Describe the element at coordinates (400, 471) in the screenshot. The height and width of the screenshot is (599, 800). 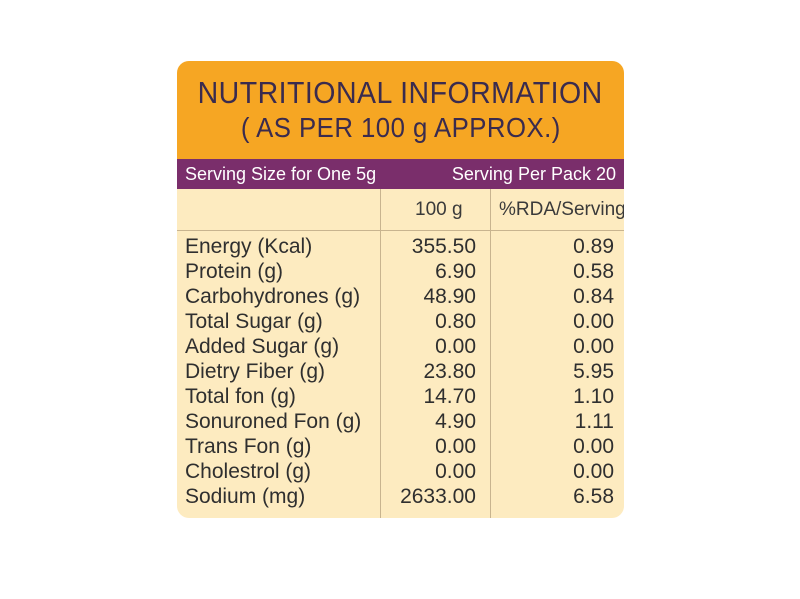
I see `nutrient-row: Cholestrol (g) 0.00 0.00` at that location.